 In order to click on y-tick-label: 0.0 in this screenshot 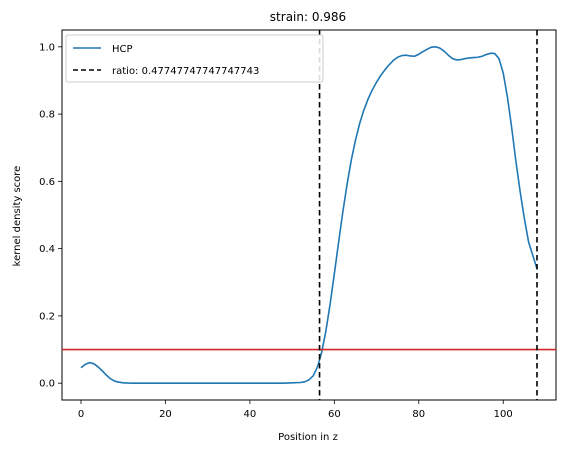, I will do `click(47, 384)`.